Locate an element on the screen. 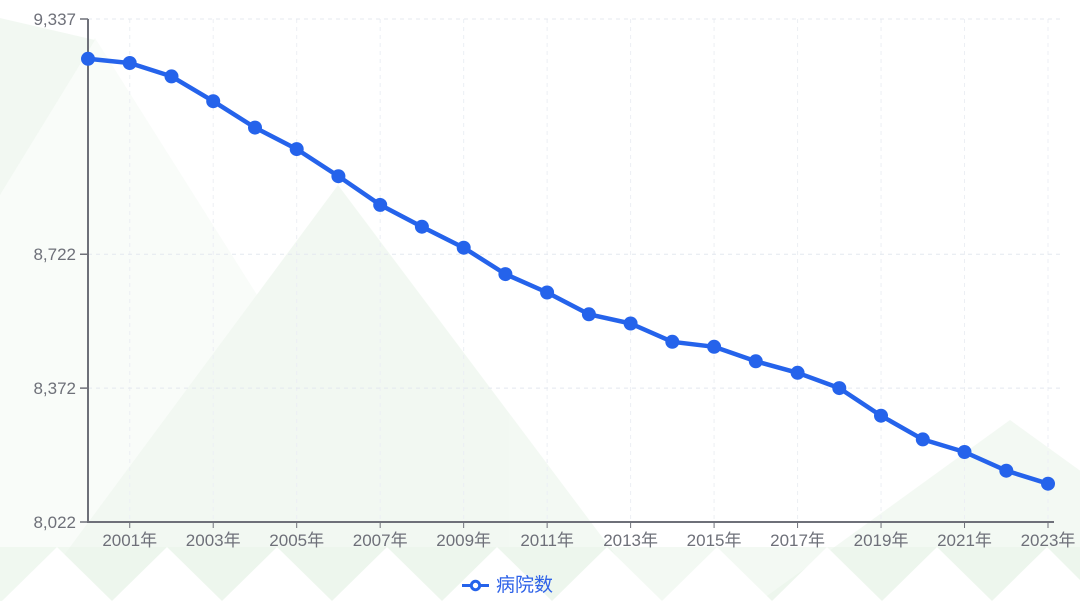  x-axis-label: 2011年 is located at coordinates (547, 540).